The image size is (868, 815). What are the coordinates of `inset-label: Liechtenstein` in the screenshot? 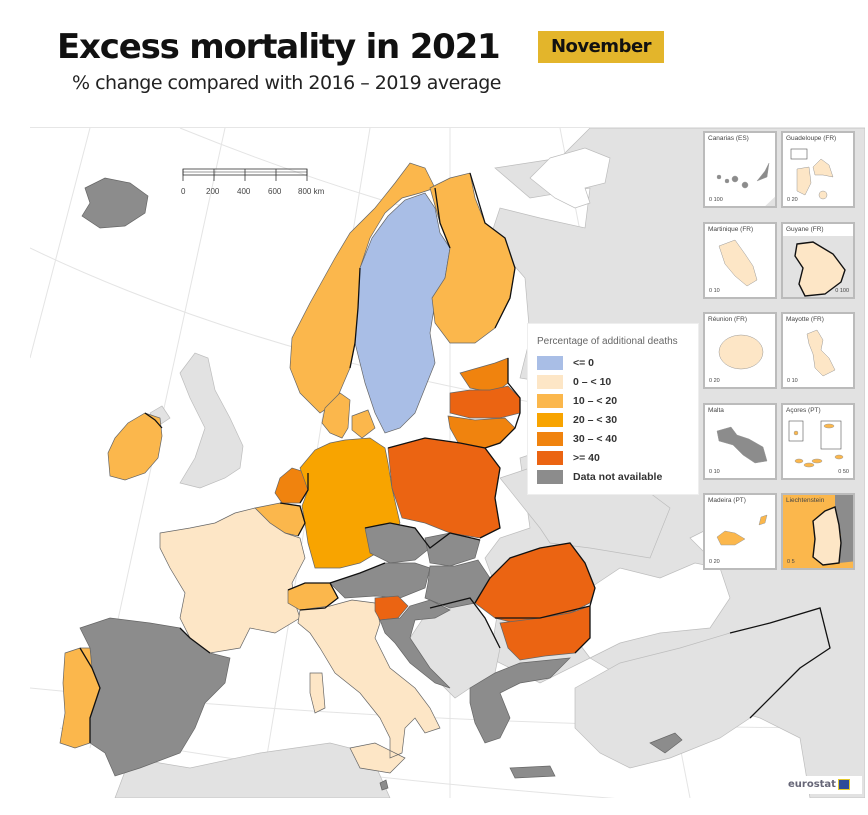 It's located at (805, 500).